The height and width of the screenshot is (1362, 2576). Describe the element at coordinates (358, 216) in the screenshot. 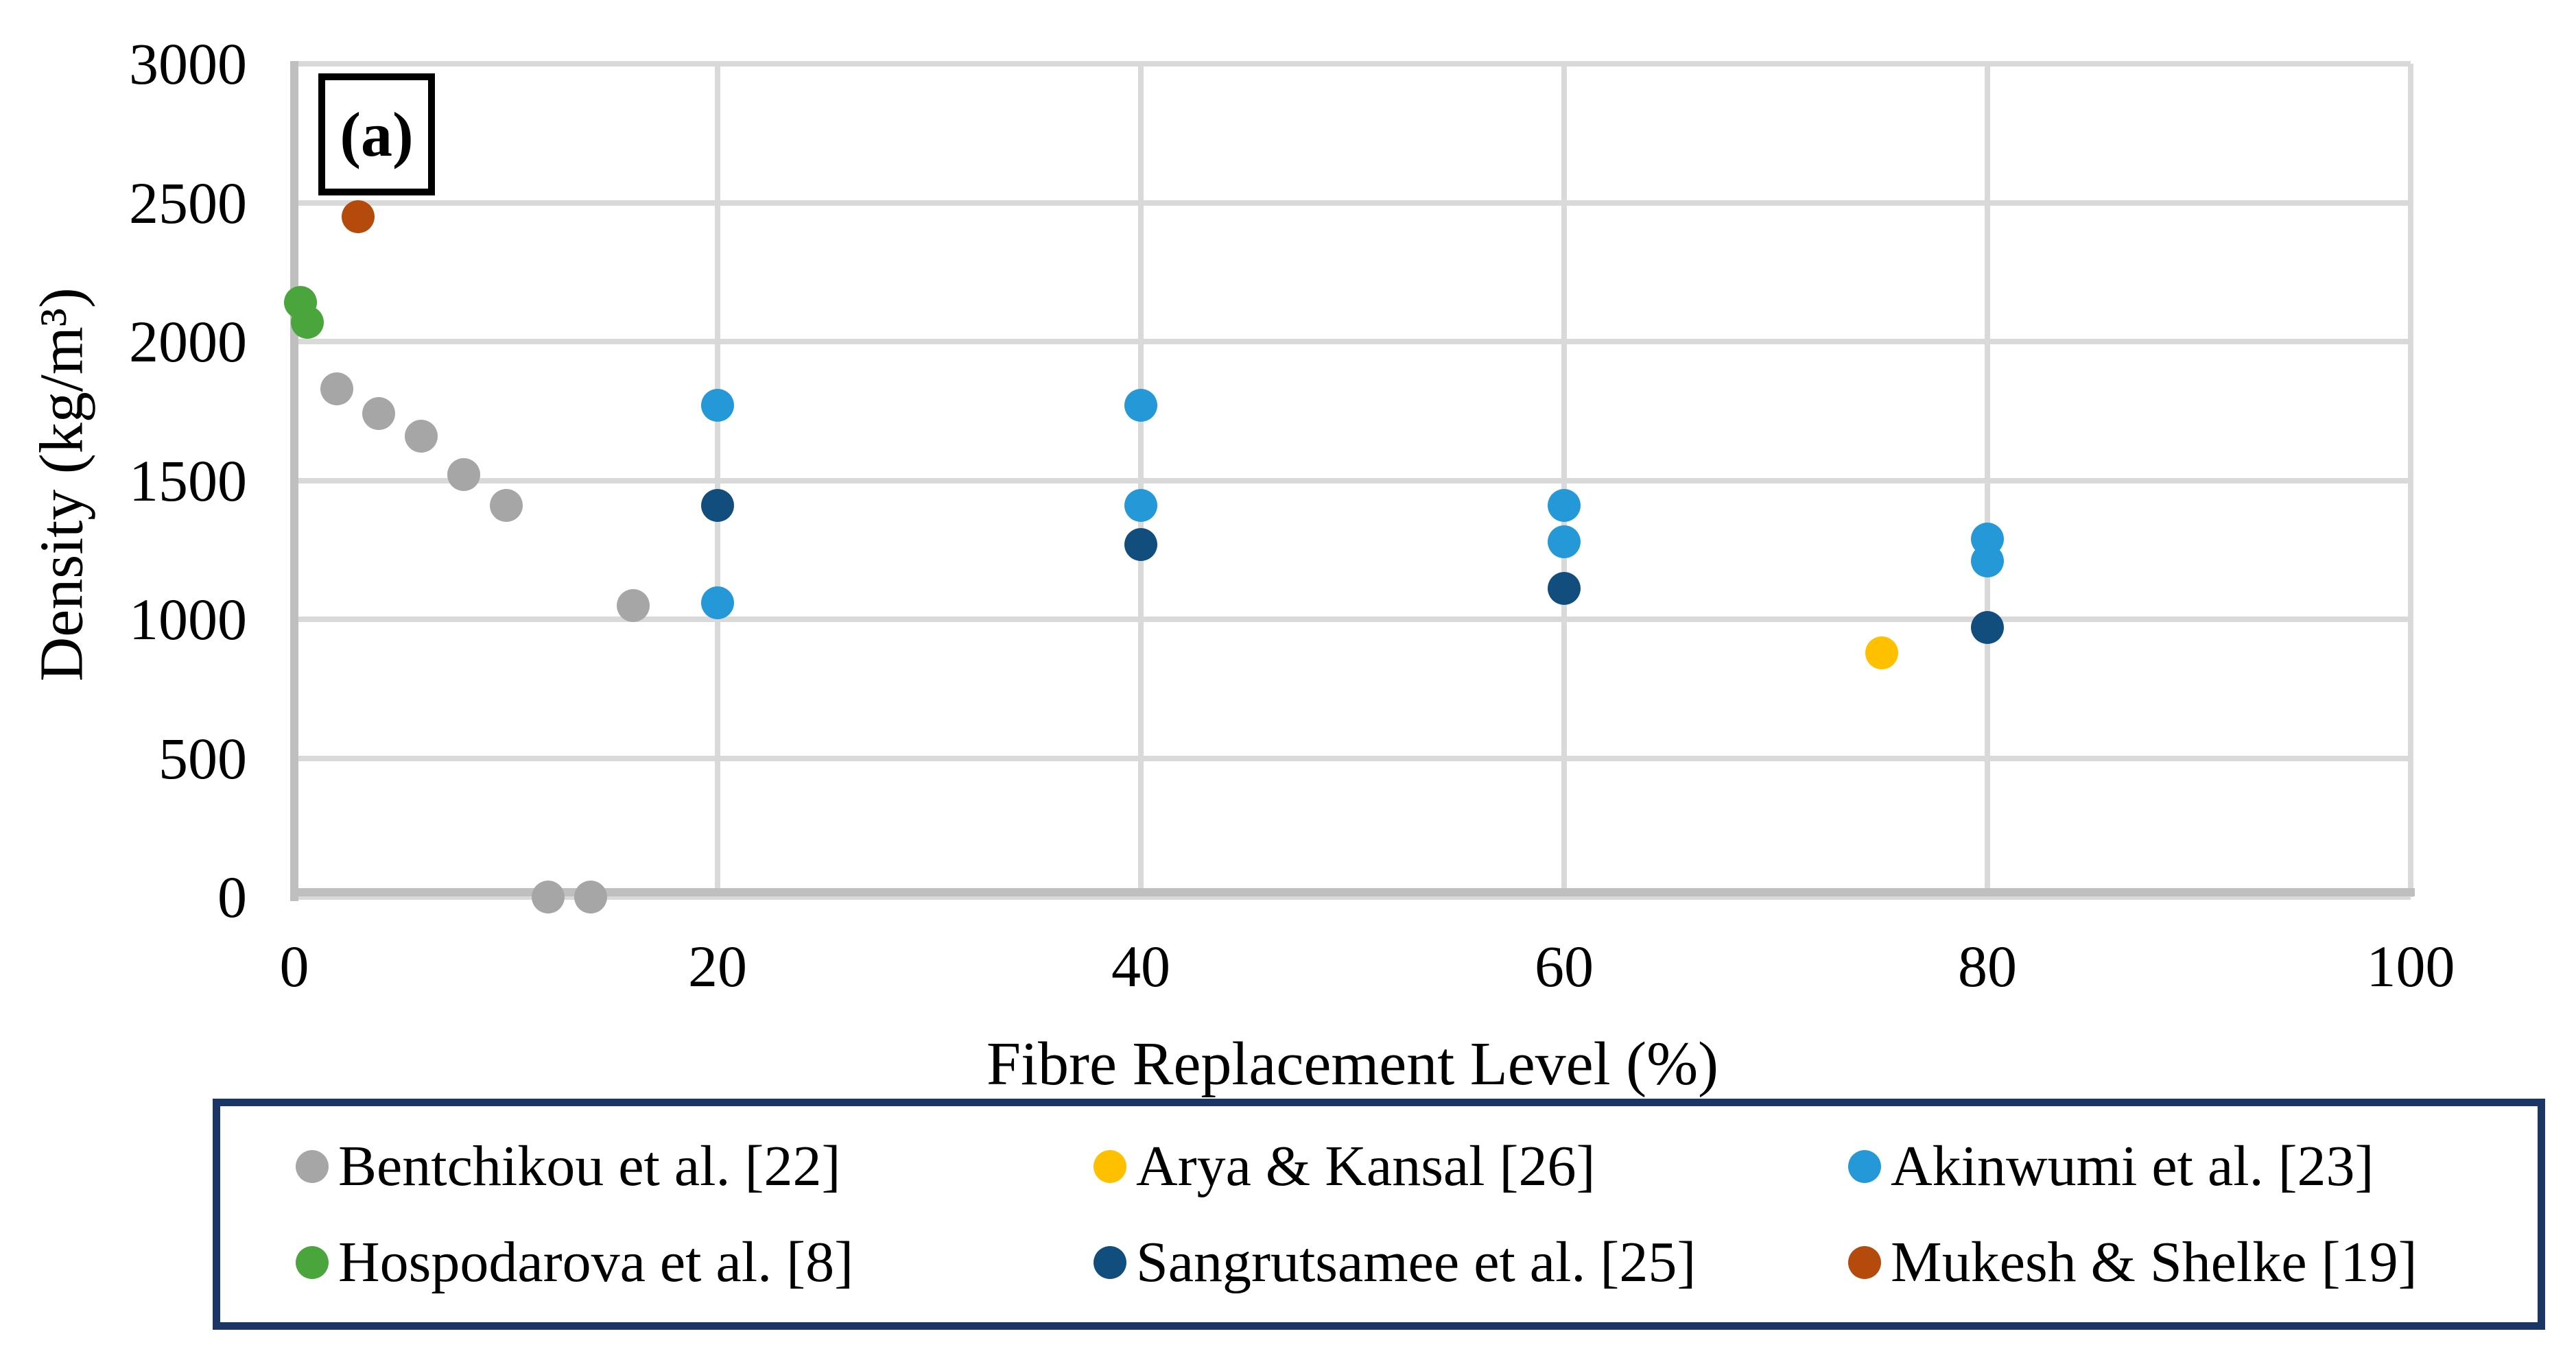

I see `data-point-mukesh` at that location.